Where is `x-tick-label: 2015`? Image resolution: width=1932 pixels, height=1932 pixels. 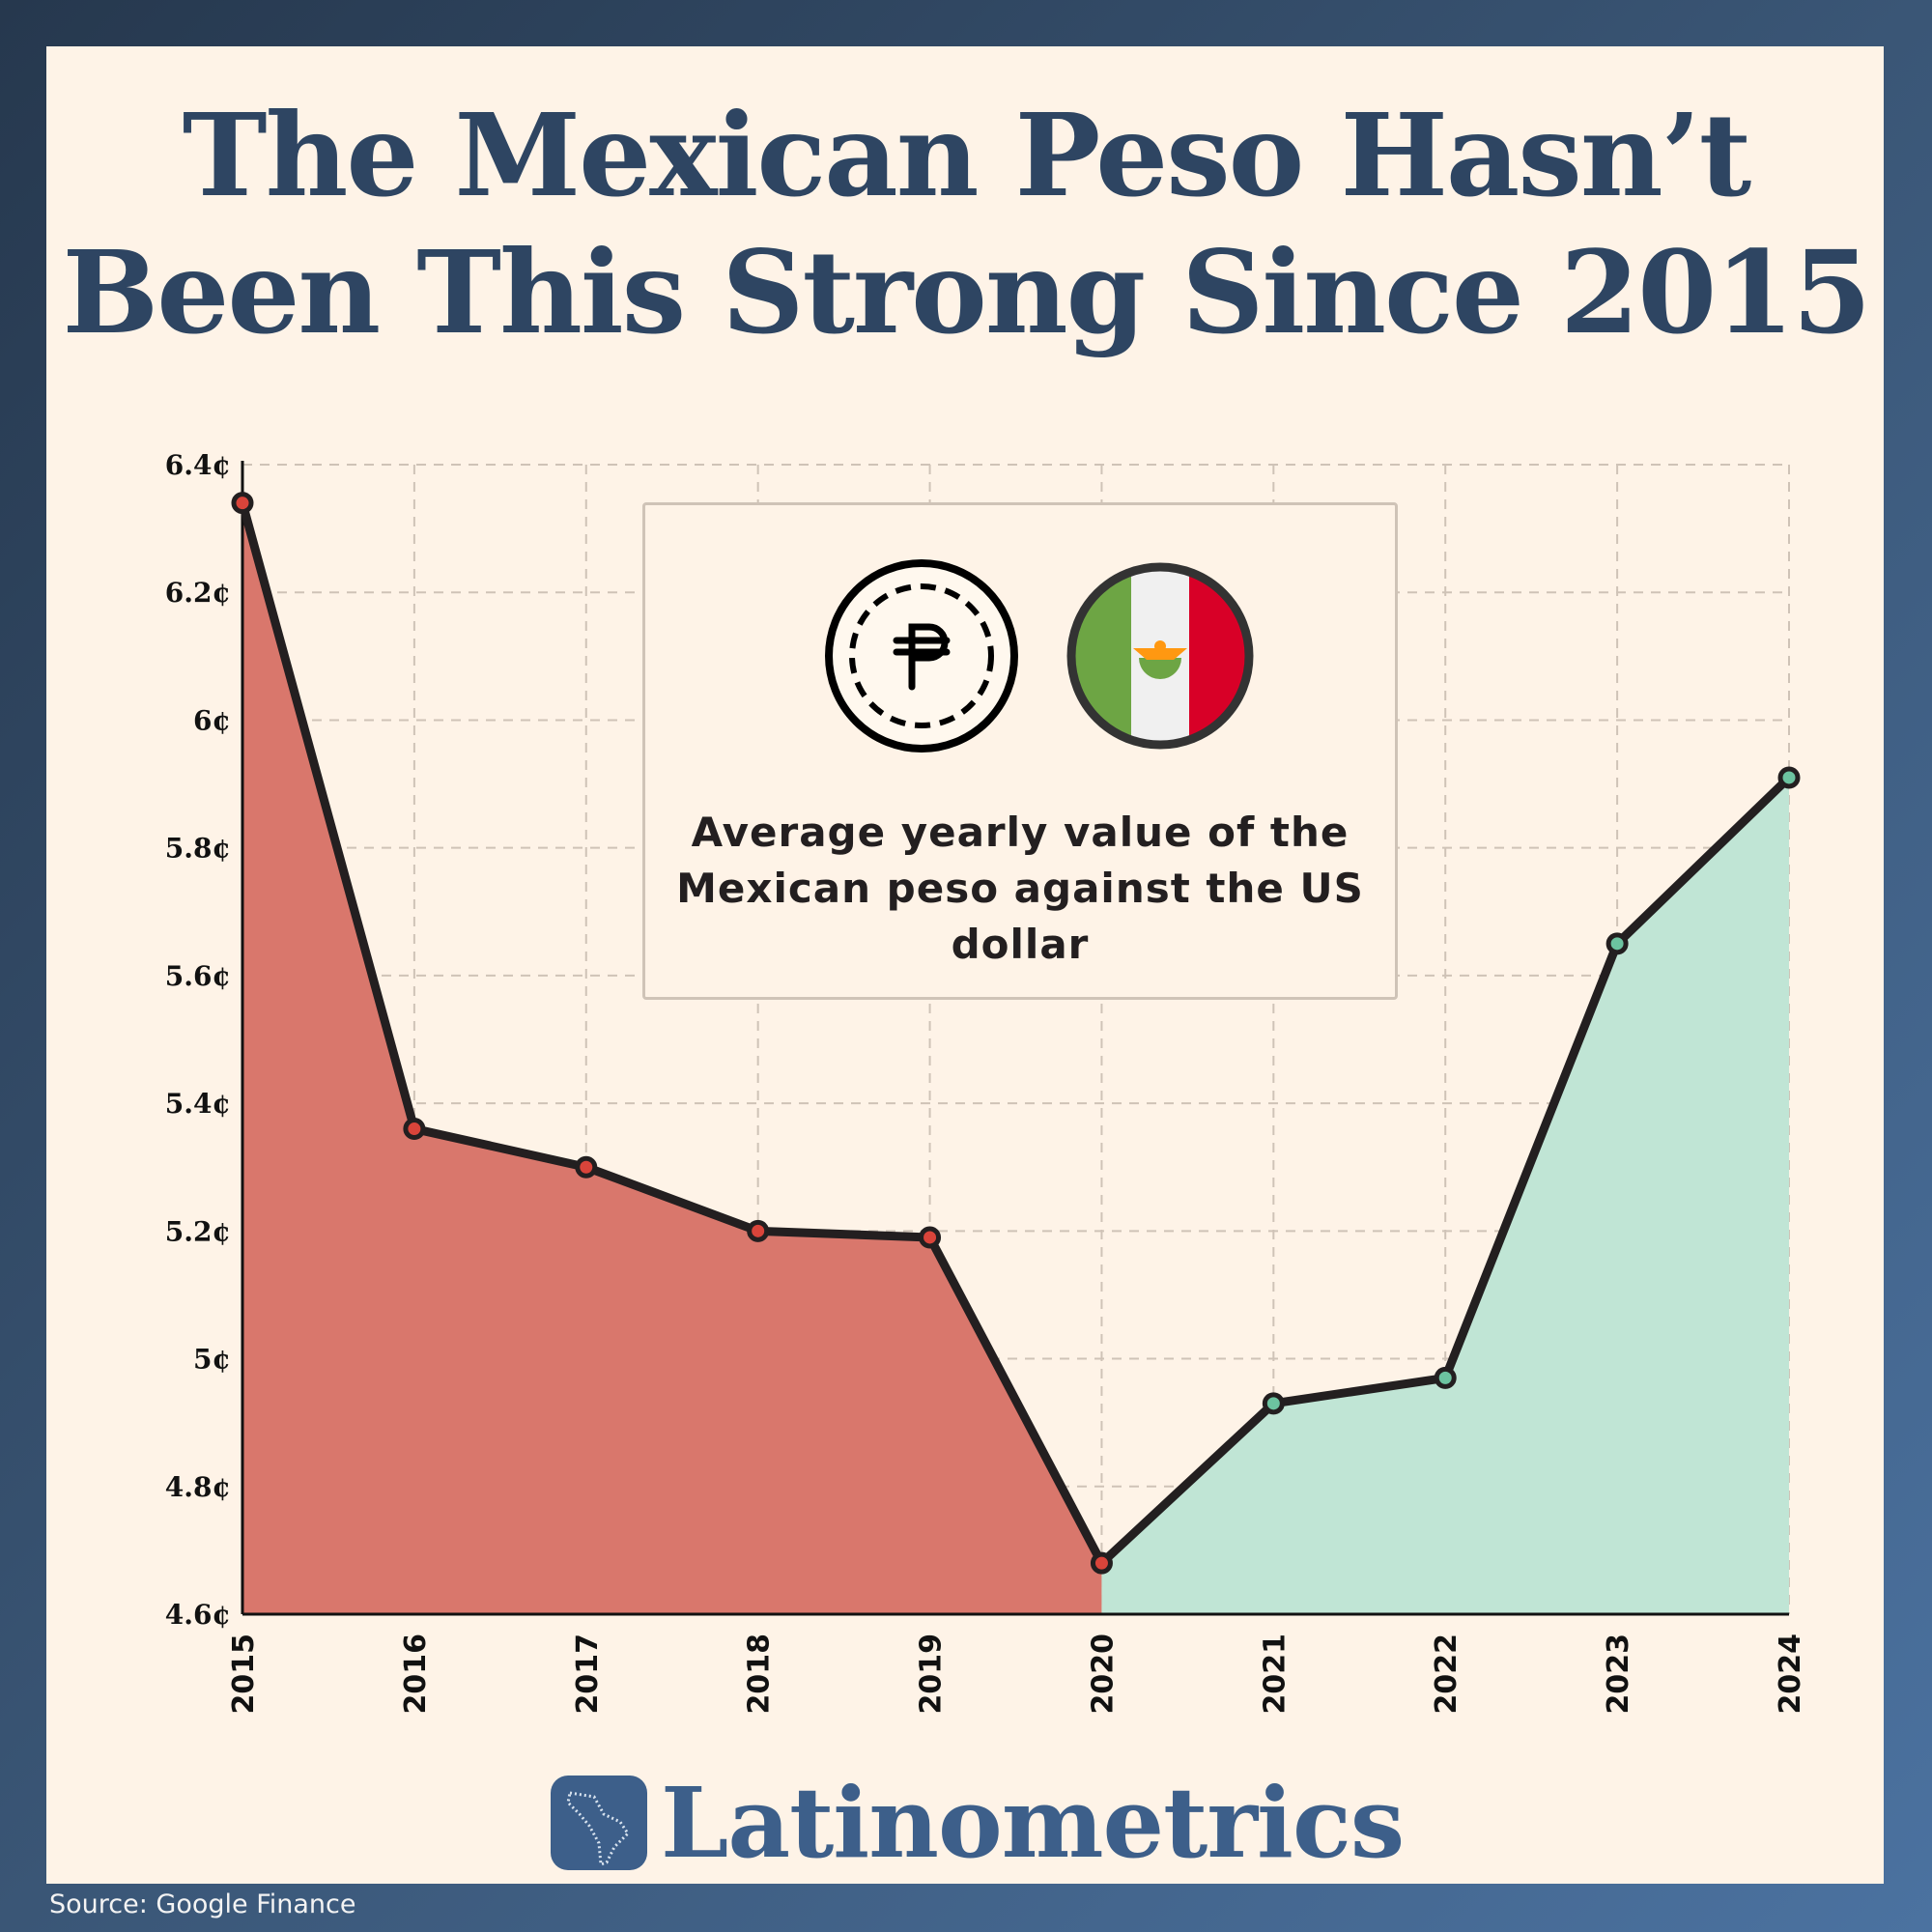 x-tick-label: 2015 is located at coordinates (244, 1674).